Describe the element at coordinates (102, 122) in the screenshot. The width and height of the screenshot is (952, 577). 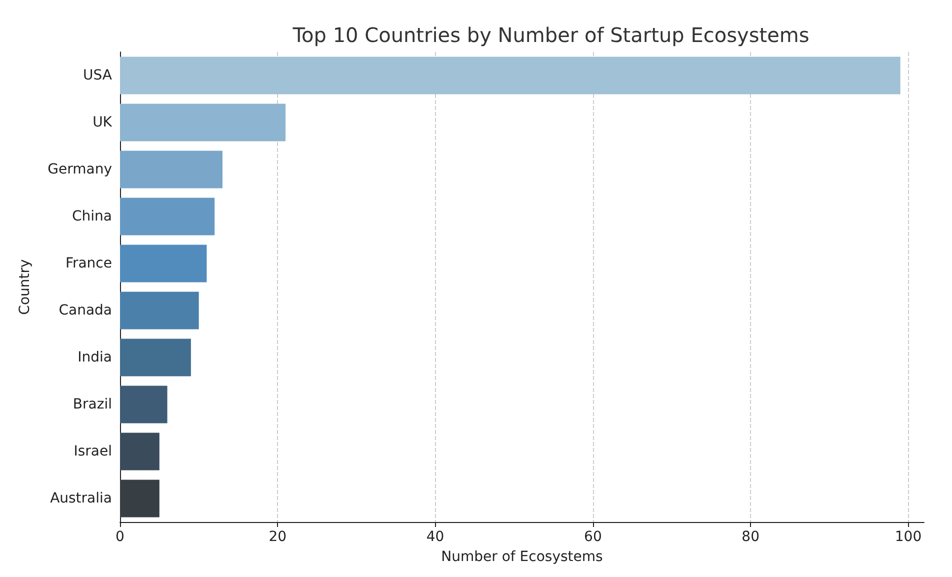
I see `y-tick-label: UK` at that location.